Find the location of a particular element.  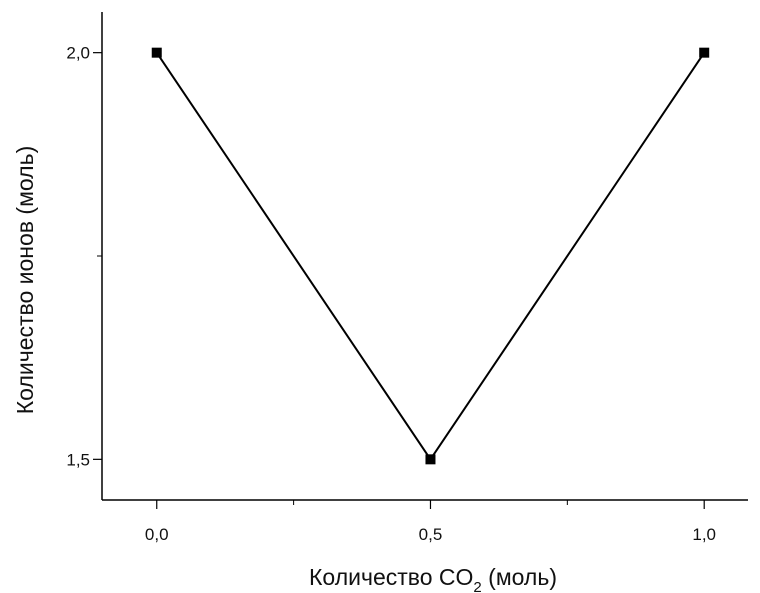

x-tick-label: 0,5 is located at coordinates (431, 534).